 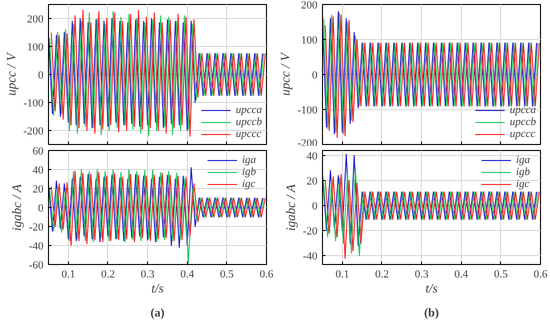 I want to click on y-tick-label: -60, so click(x=36, y=266).